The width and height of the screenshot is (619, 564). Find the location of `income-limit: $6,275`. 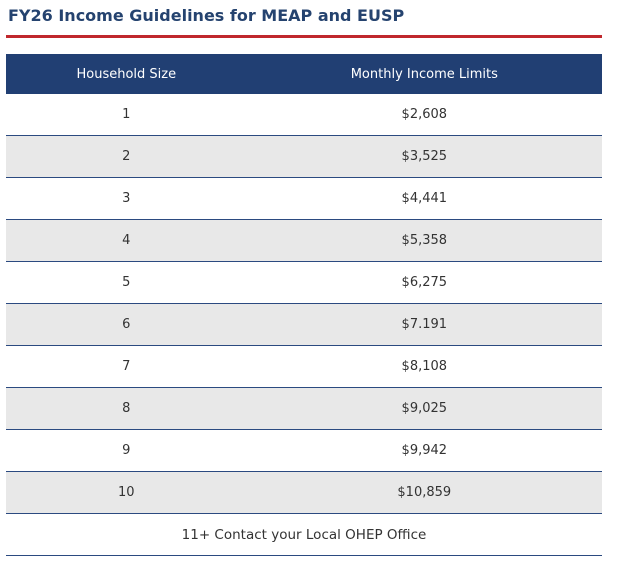

income-limit: $6,275 is located at coordinates (424, 282).